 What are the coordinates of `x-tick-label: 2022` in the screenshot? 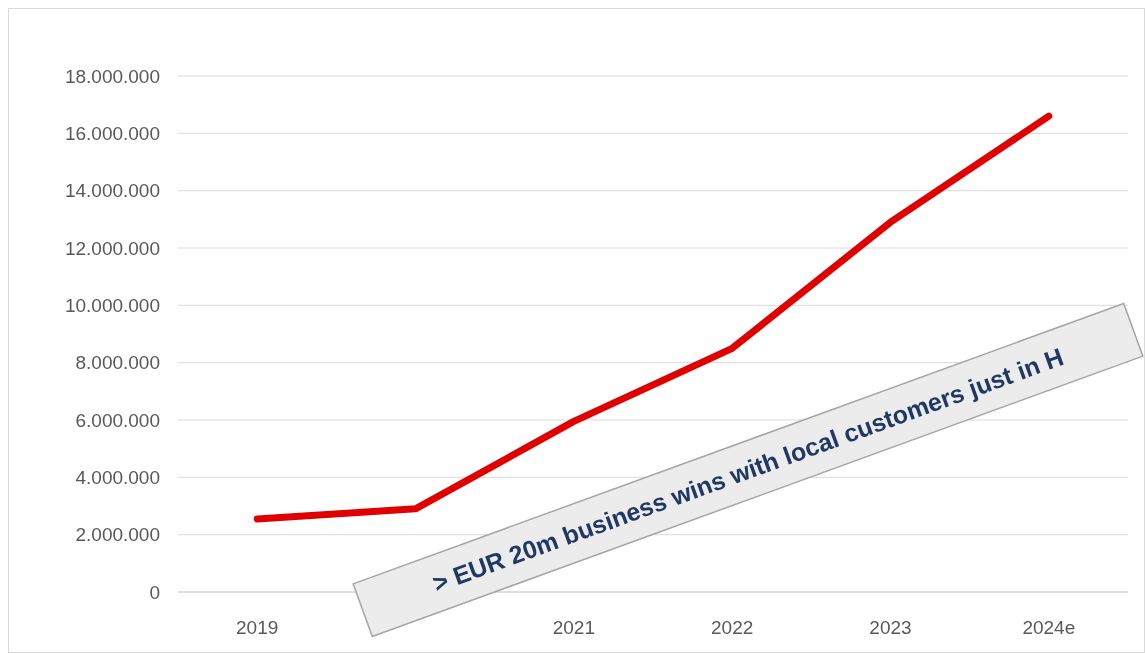 It's located at (732, 627).